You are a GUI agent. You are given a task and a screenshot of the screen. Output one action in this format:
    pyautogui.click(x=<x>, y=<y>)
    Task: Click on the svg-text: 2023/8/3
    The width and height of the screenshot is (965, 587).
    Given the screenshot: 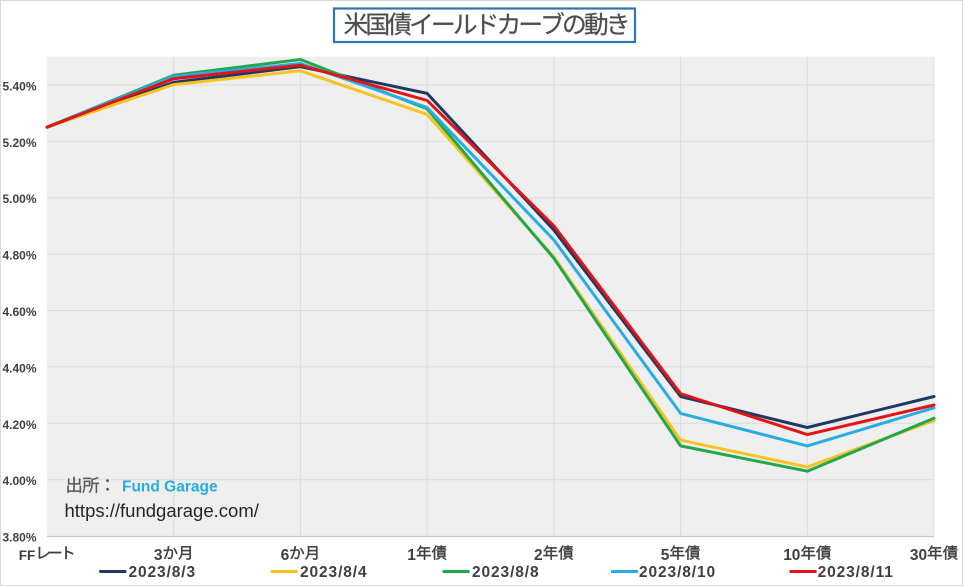 What is the action you would take?
    pyautogui.click(x=163, y=572)
    